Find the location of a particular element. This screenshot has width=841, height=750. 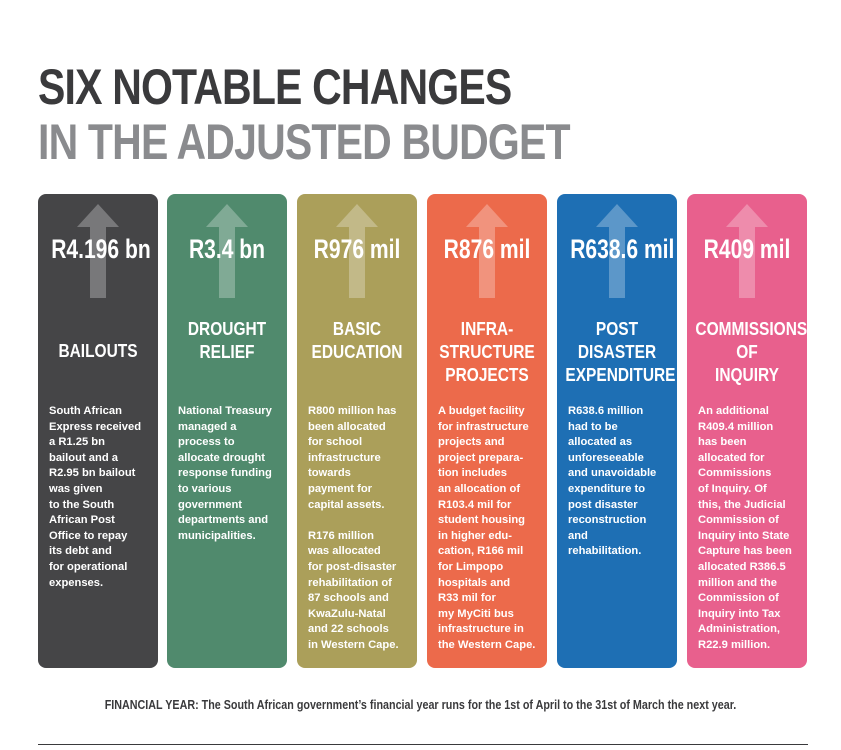

heading: INFRA- STRUCTURE PROJECTS is located at coordinates (487, 352).